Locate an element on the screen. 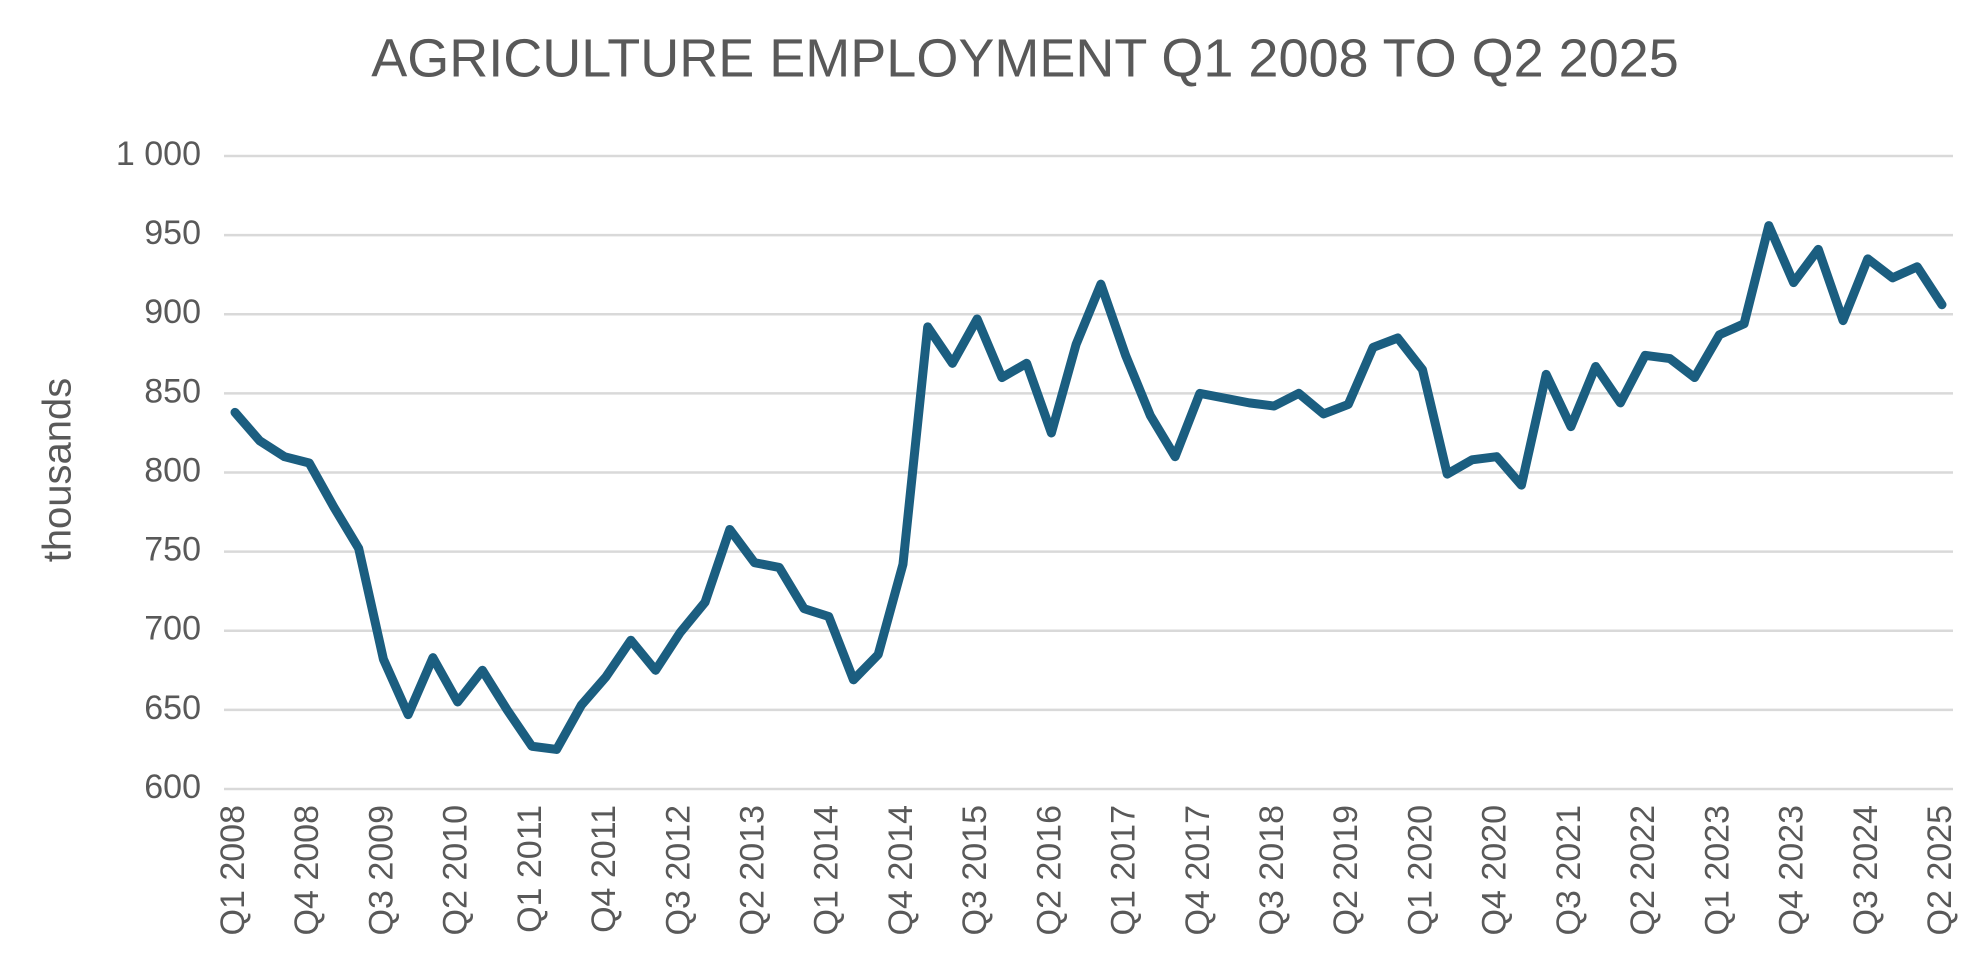 This screenshot has width=1968, height=969. x-tick-label: Q3 2015 is located at coordinates (975, 870).